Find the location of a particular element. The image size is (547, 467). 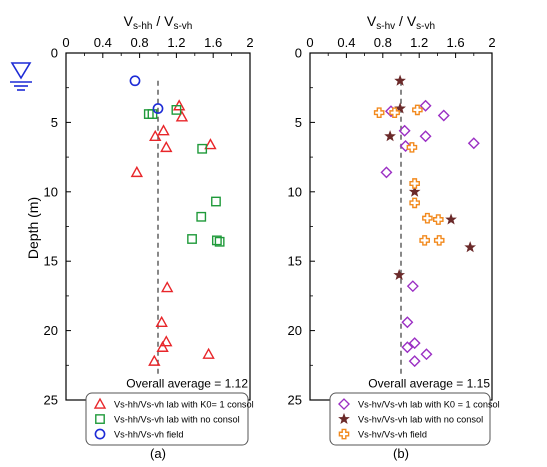

x-axis-label: Vs-hh / Vs-vh is located at coordinates (158, 22).